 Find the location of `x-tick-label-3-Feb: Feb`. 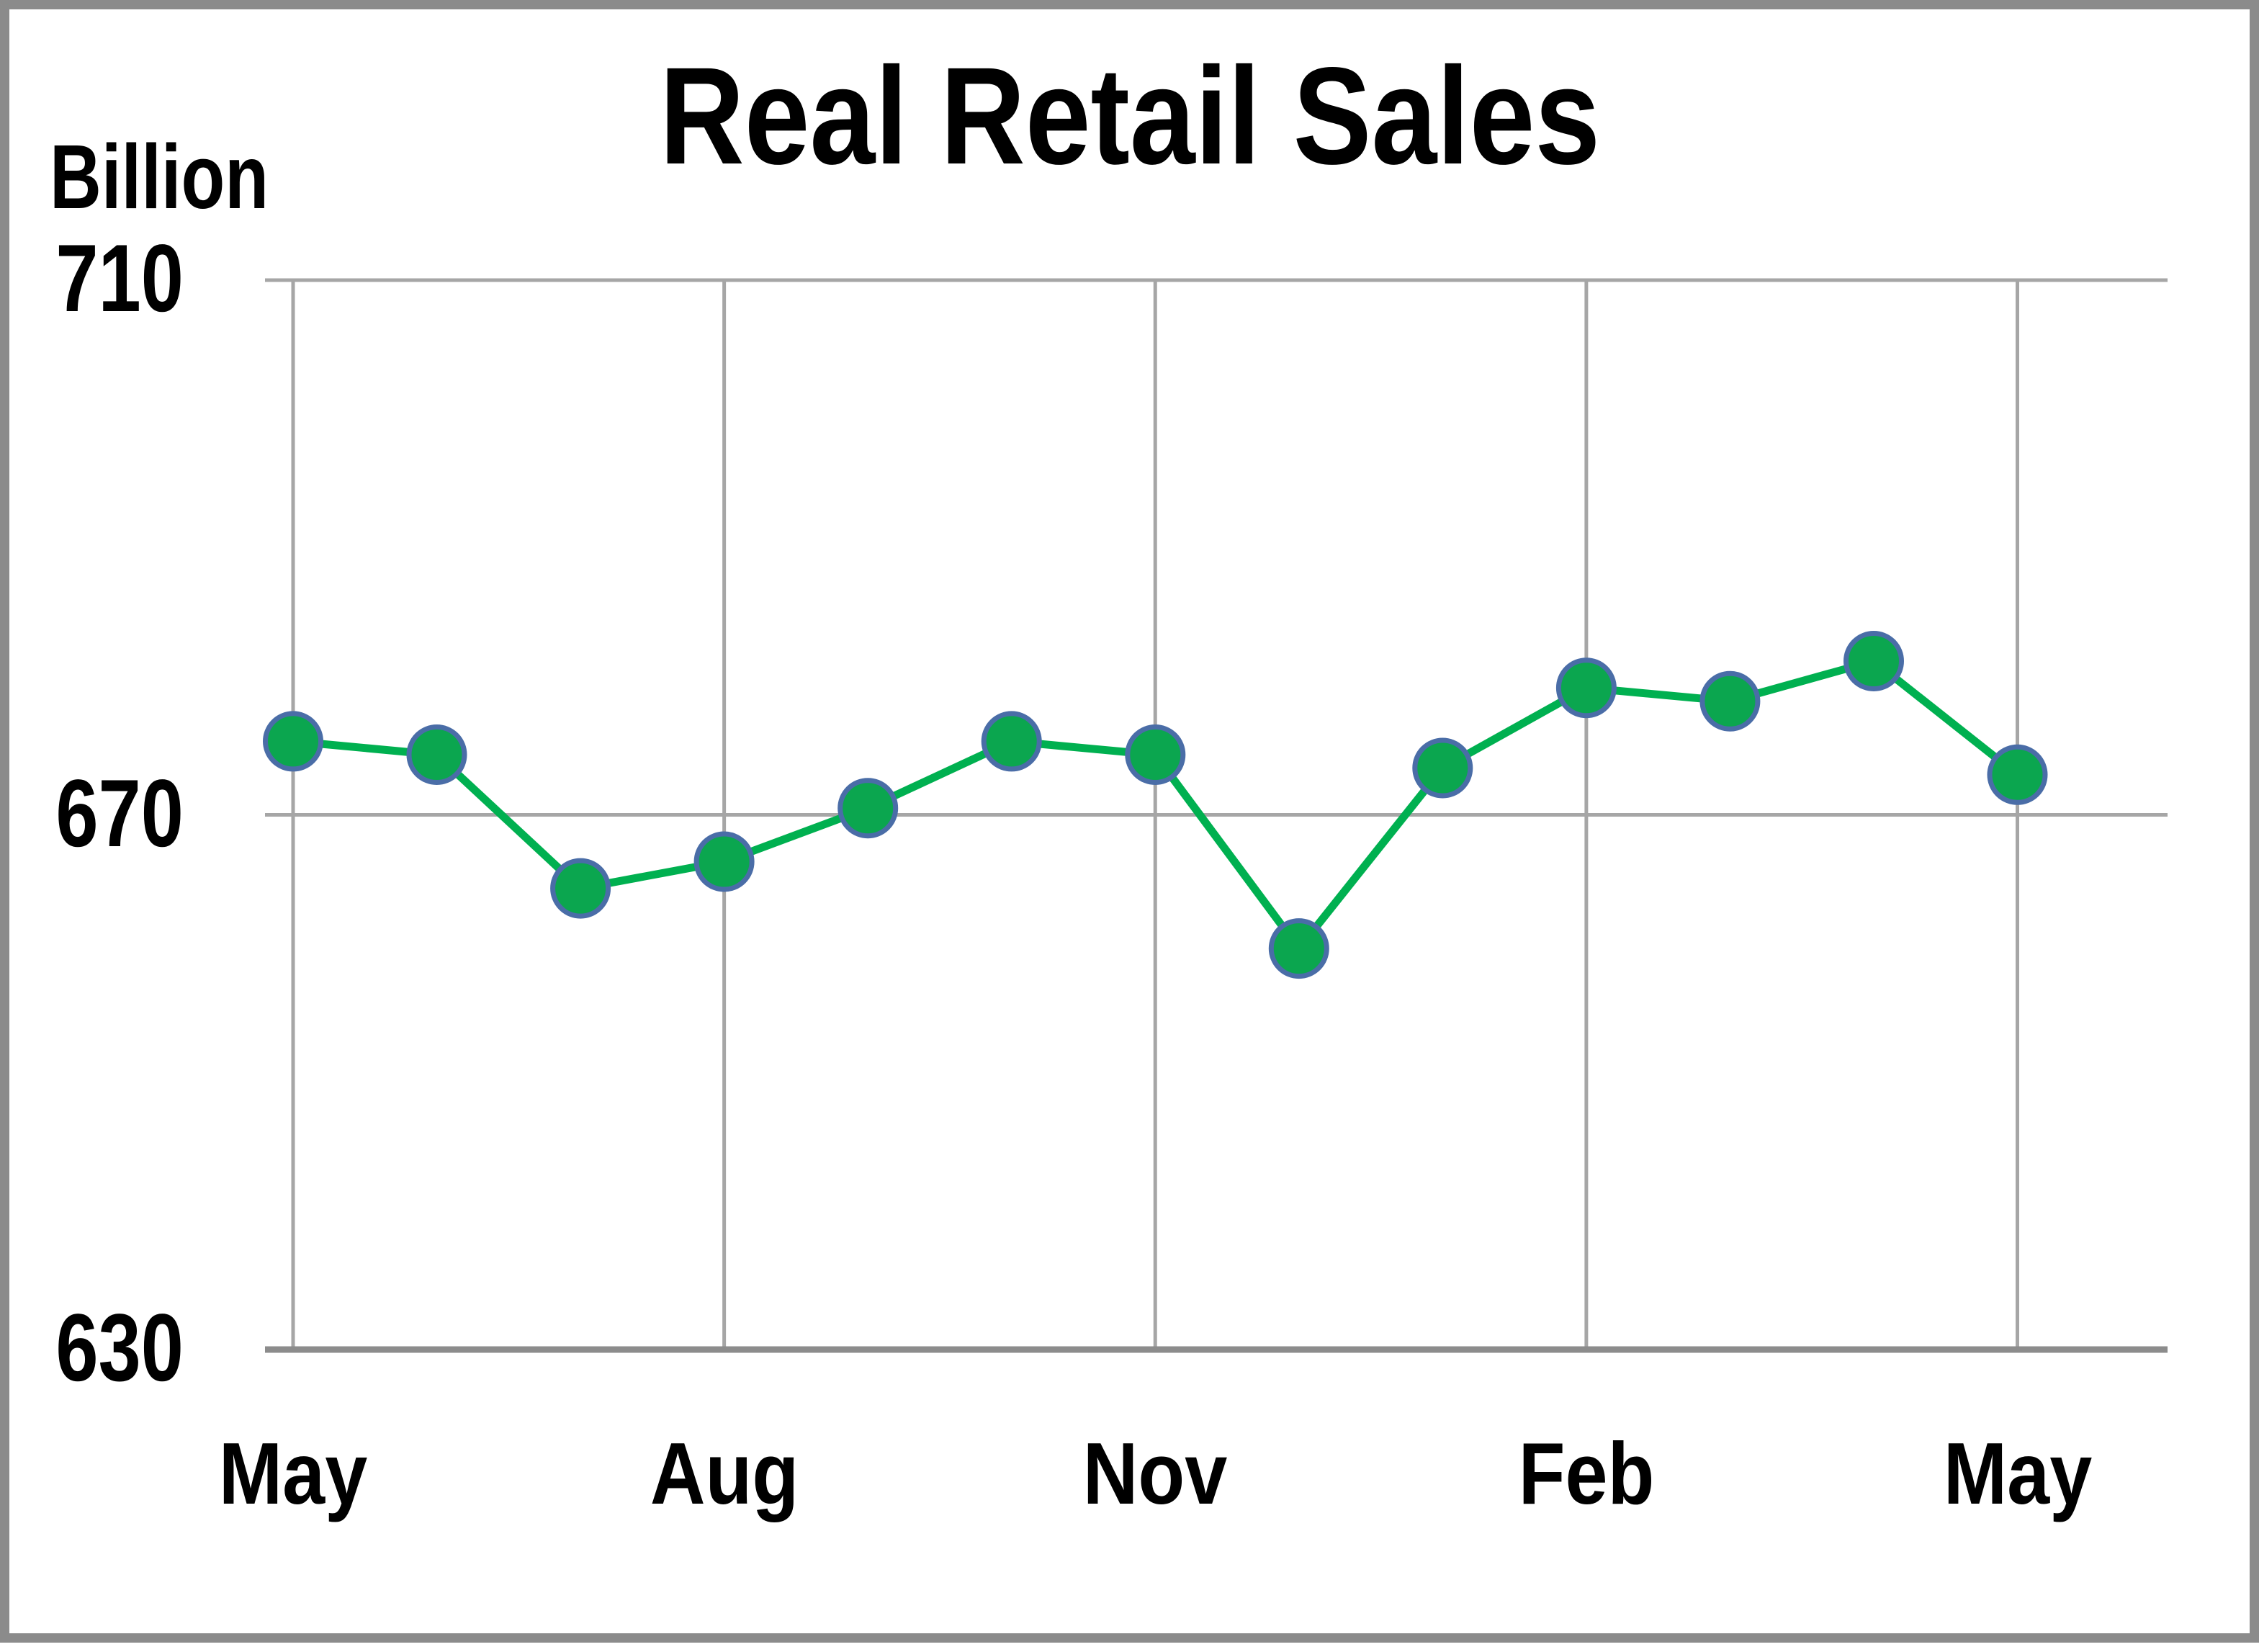

x-tick-label-3-Feb: Feb is located at coordinates (1586, 1473).